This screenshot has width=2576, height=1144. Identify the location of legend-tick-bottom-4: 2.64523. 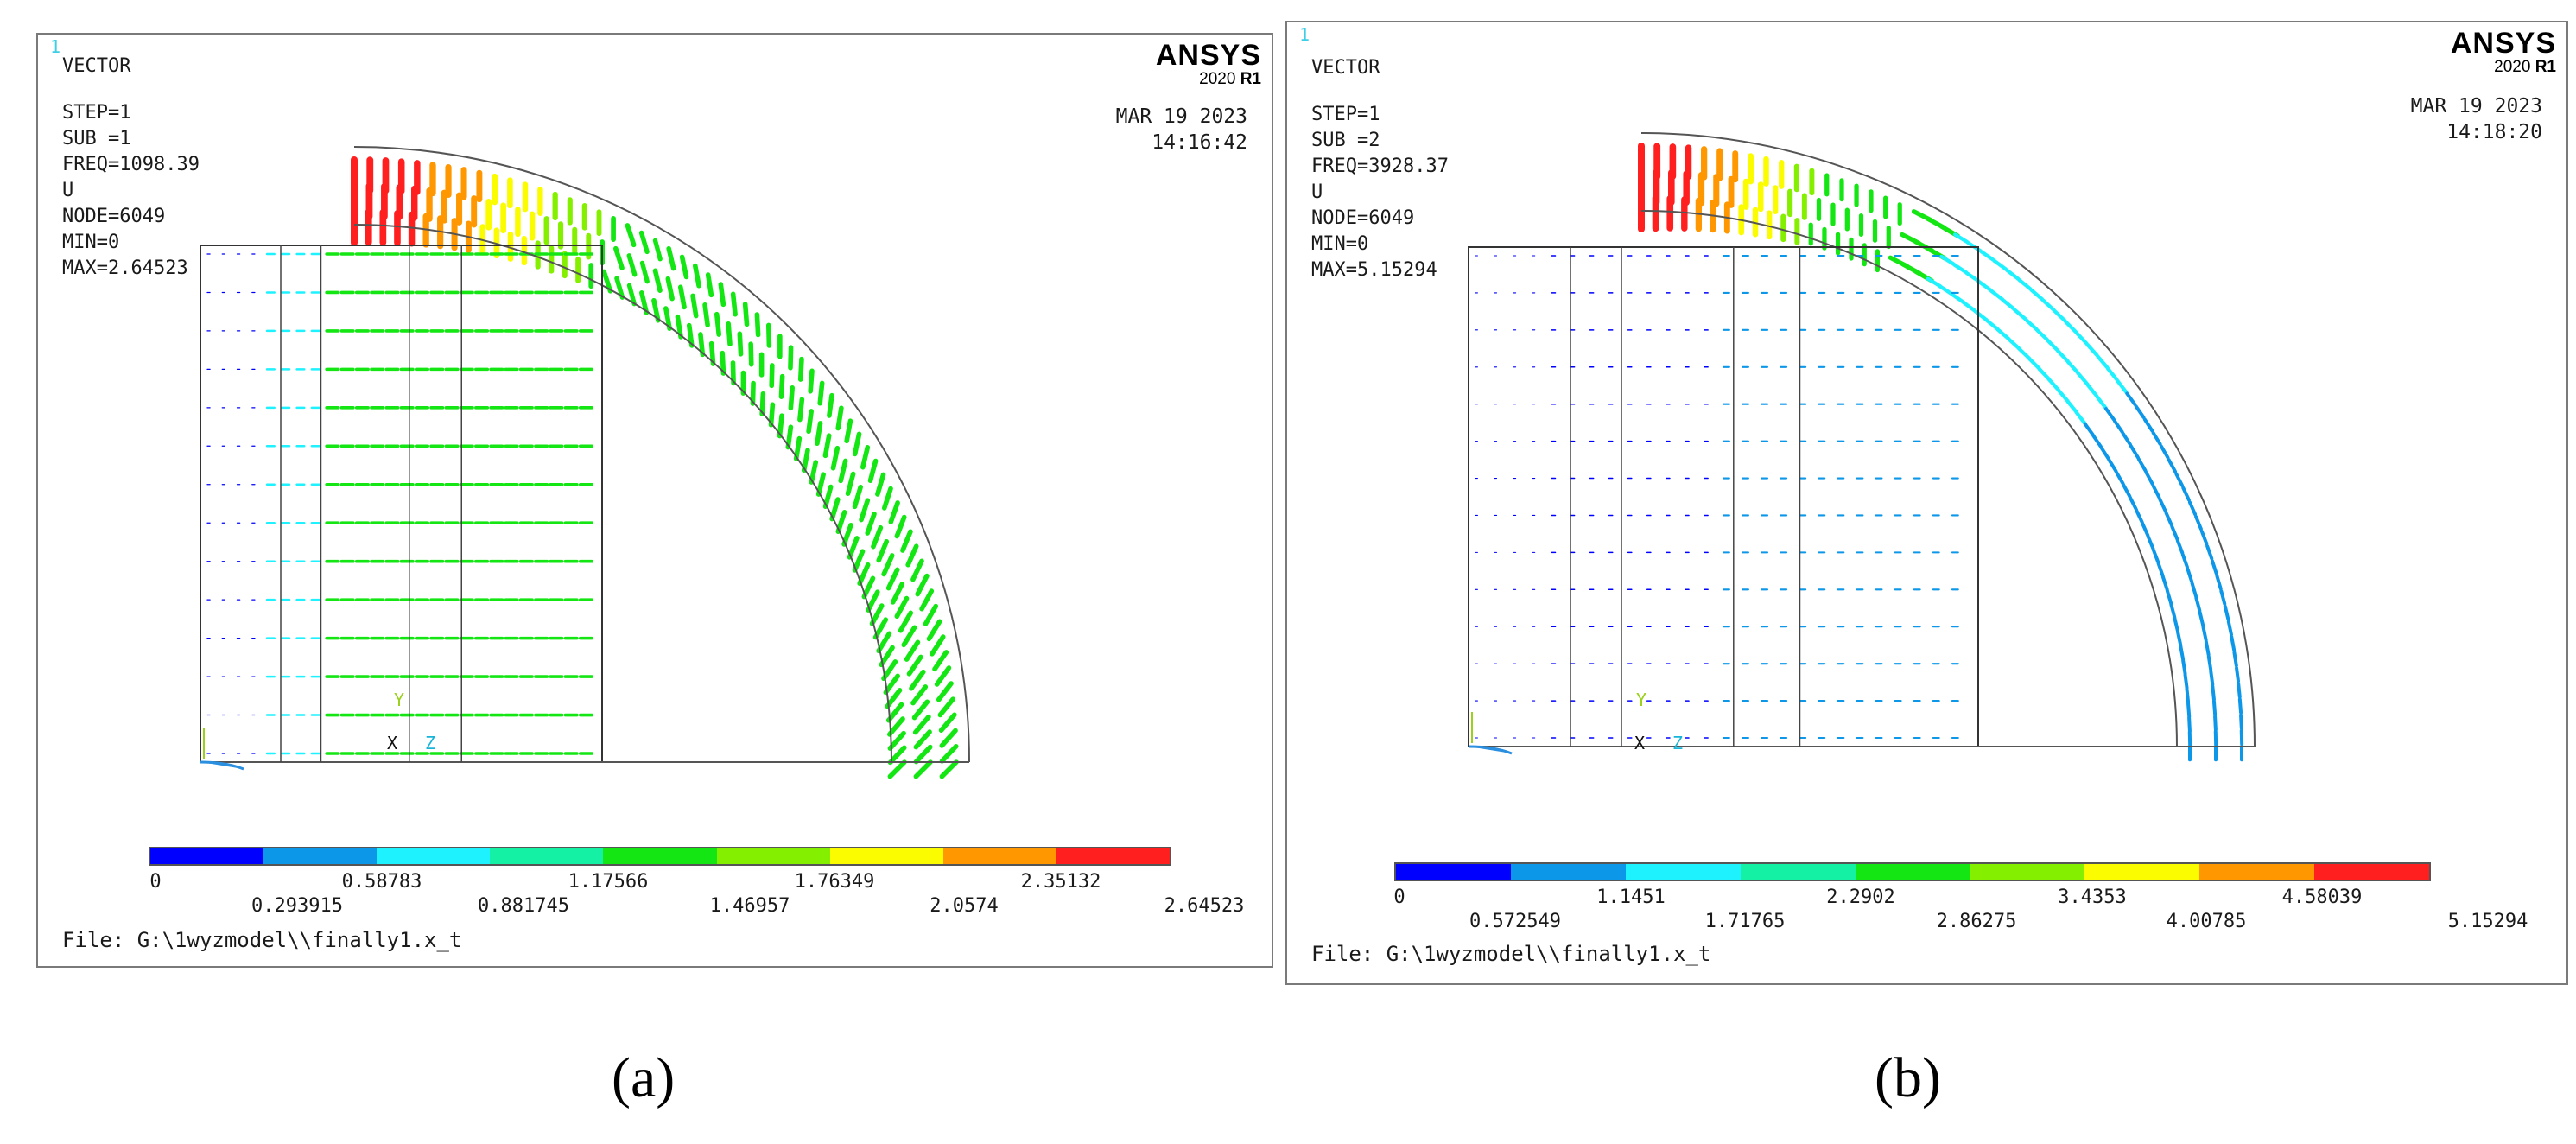
(1204, 906).